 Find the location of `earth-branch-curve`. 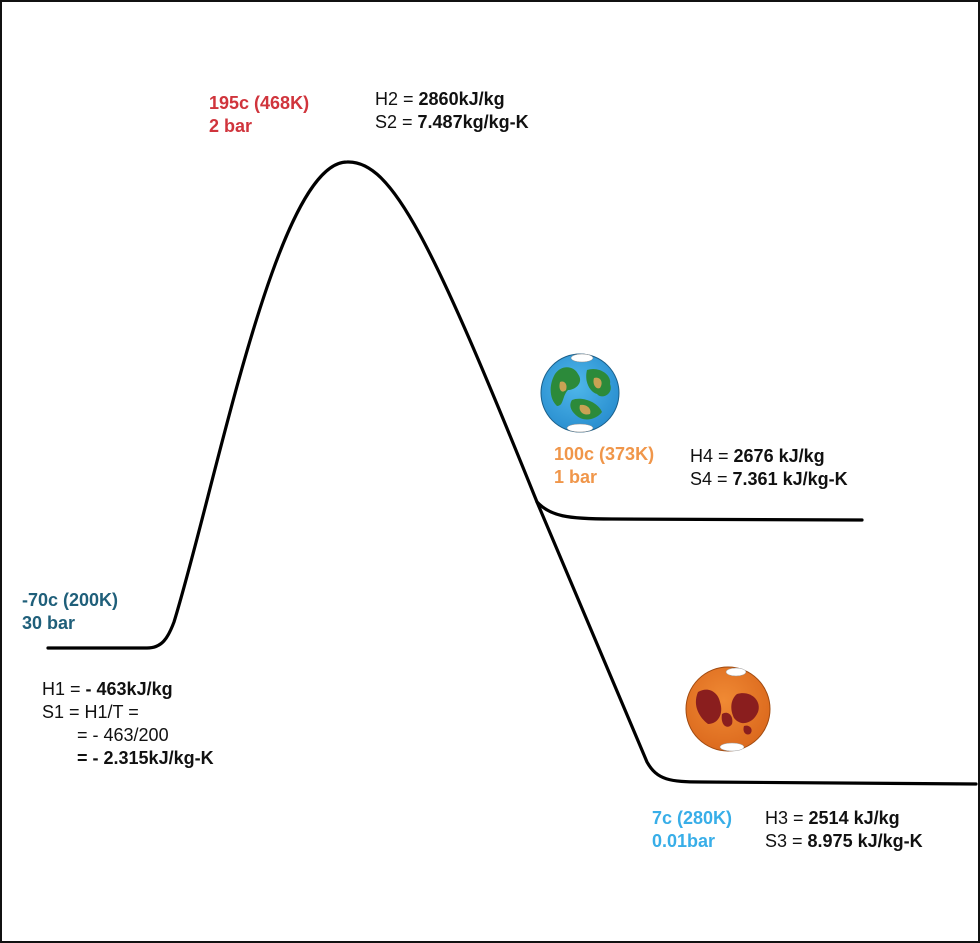

earth-branch-curve is located at coordinates (699, 511).